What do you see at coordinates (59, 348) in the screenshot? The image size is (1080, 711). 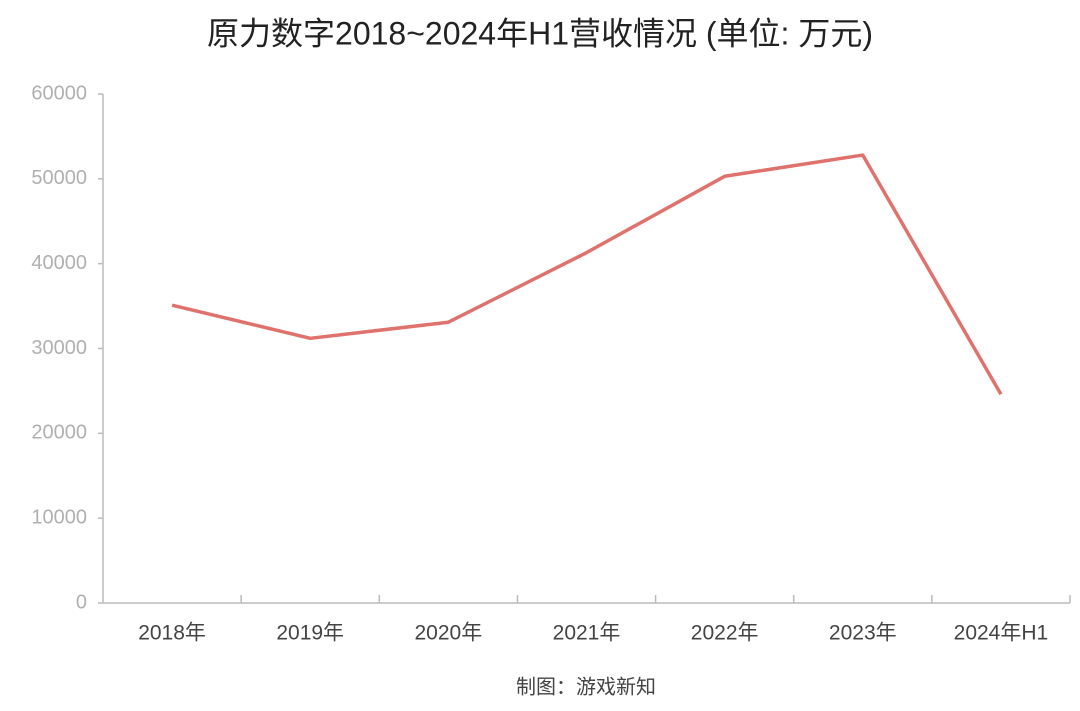 I see `y-tick-label: 30000` at bounding box center [59, 348].